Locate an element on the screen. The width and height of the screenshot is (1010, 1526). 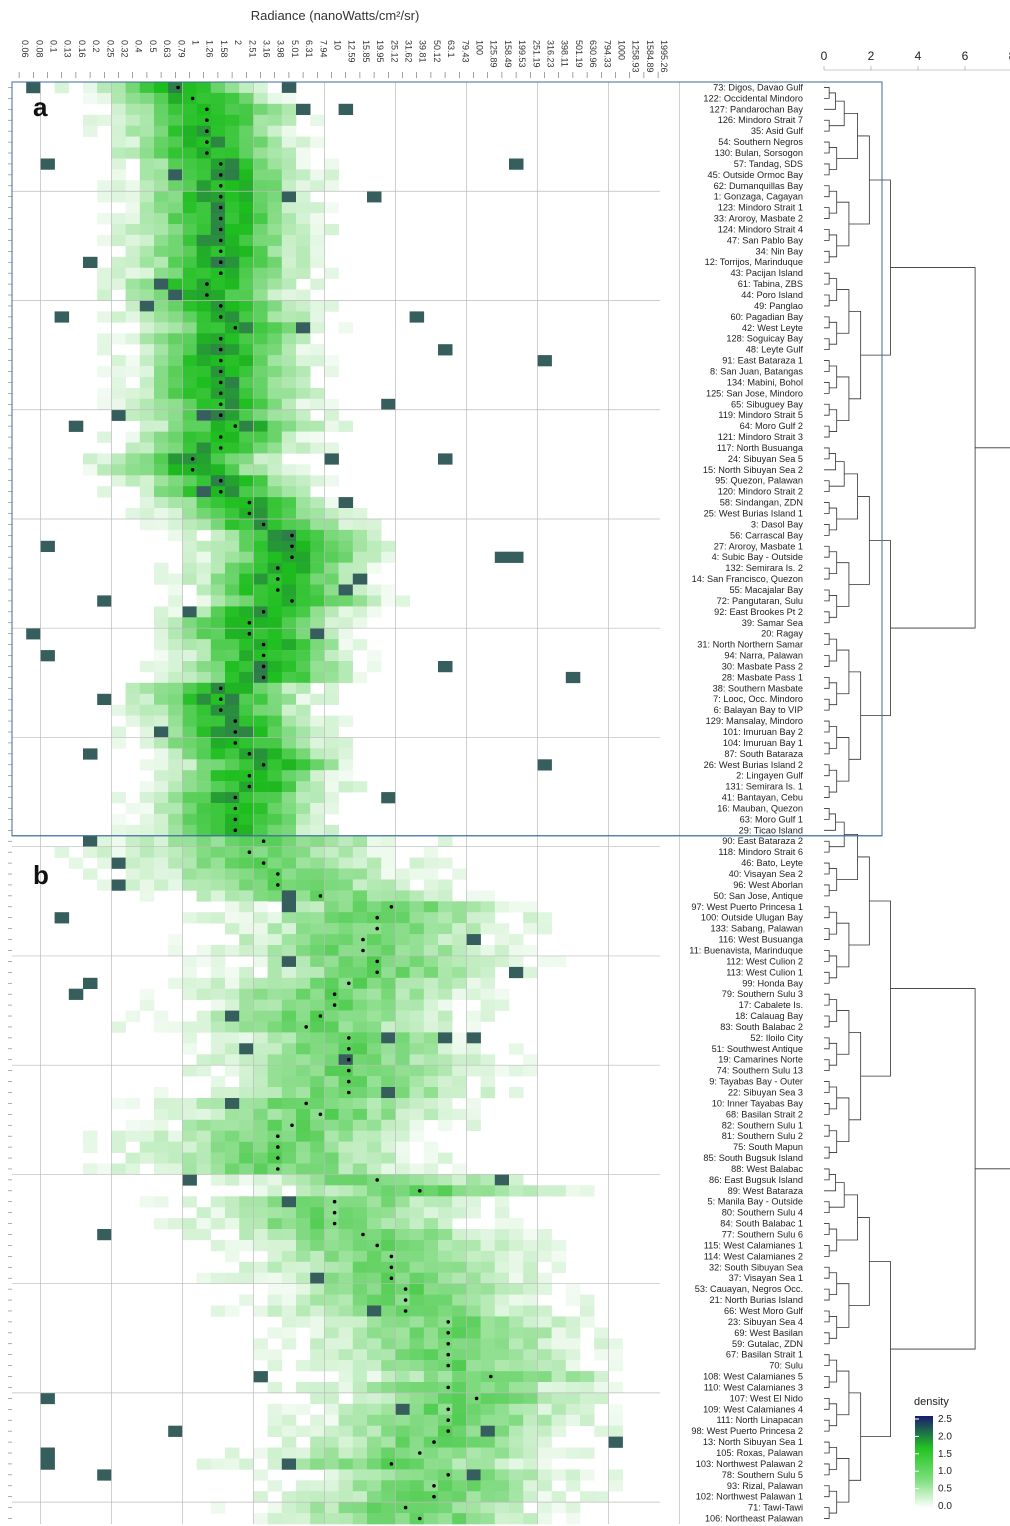
row-label: 64: Moro Gulf 2 is located at coordinates (771, 426).